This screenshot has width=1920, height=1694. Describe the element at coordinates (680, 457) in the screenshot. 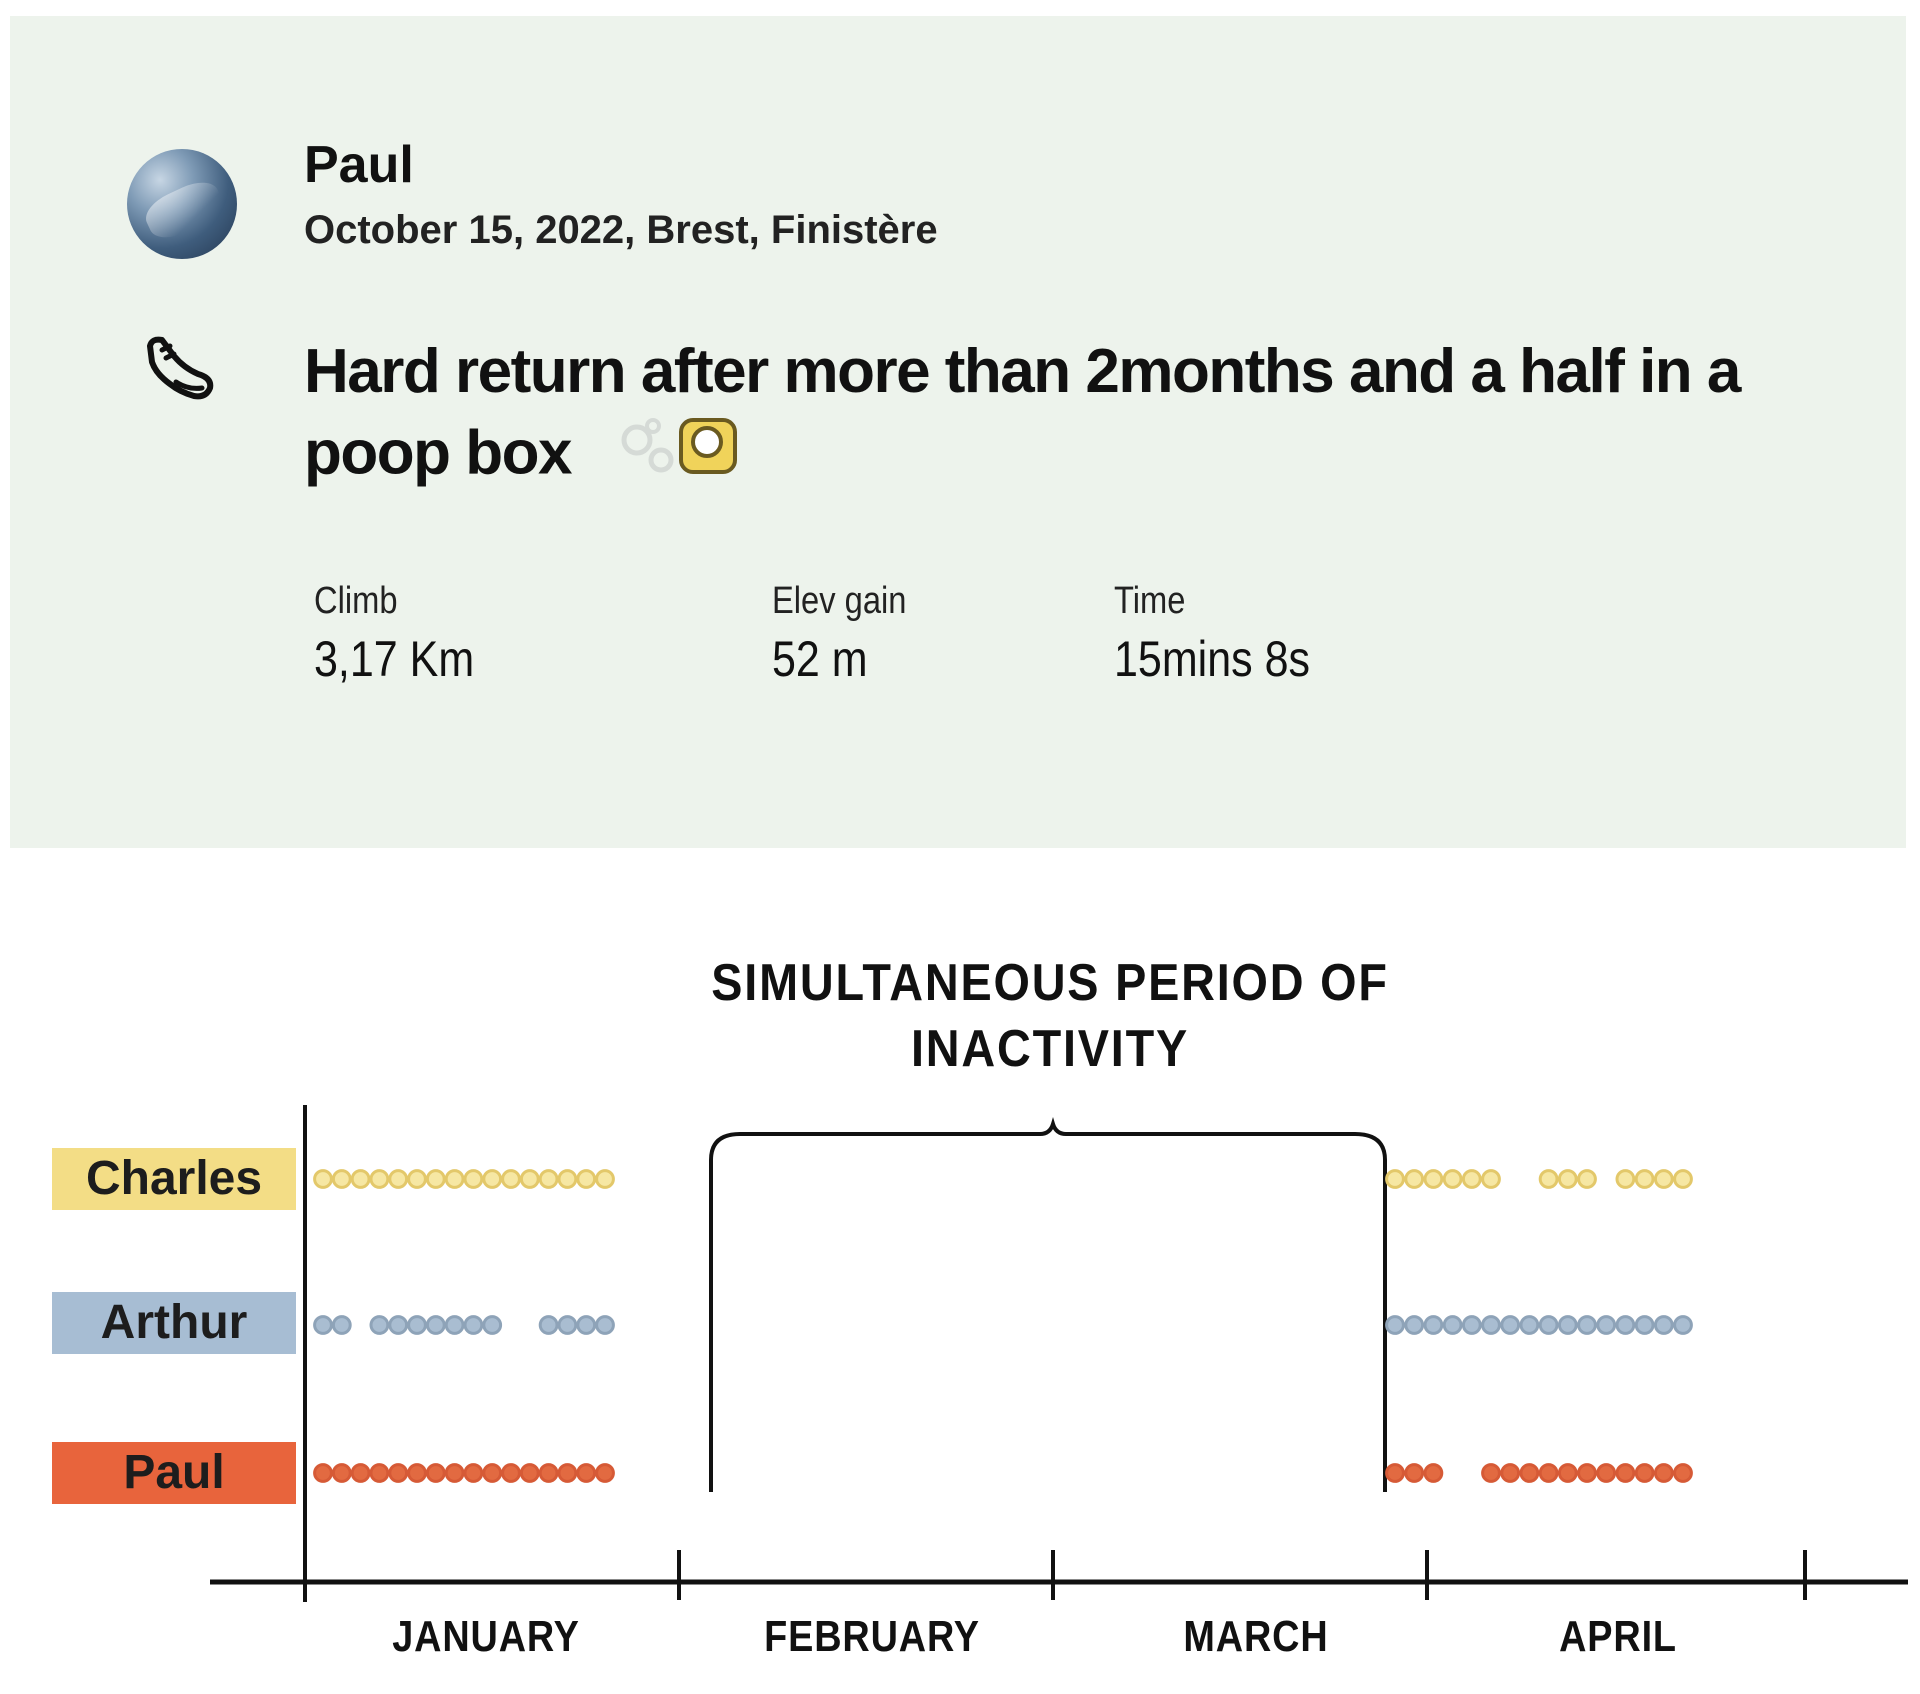

I see `bubbles-emoji-icon` at that location.